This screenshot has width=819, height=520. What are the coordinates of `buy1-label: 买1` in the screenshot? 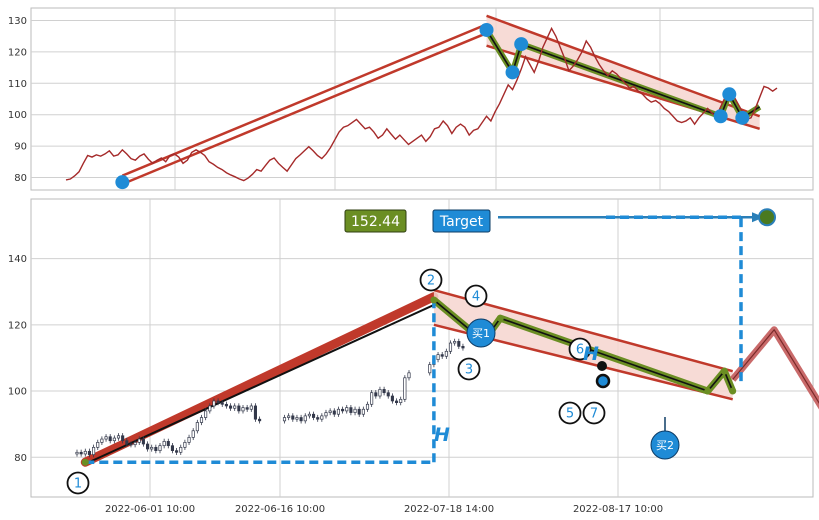 It's located at (481, 333).